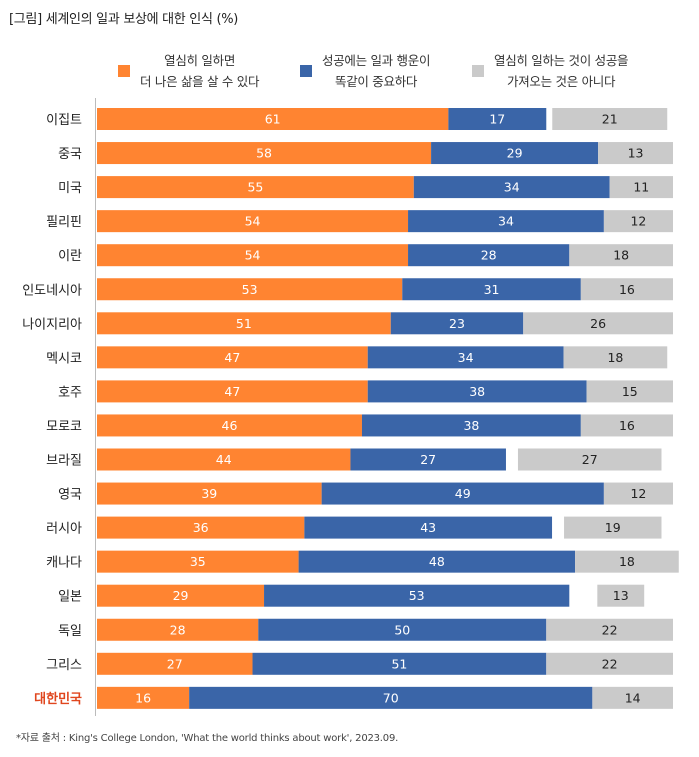 The width and height of the screenshot is (699, 757). I want to click on category-label: 그리스, so click(64, 665).